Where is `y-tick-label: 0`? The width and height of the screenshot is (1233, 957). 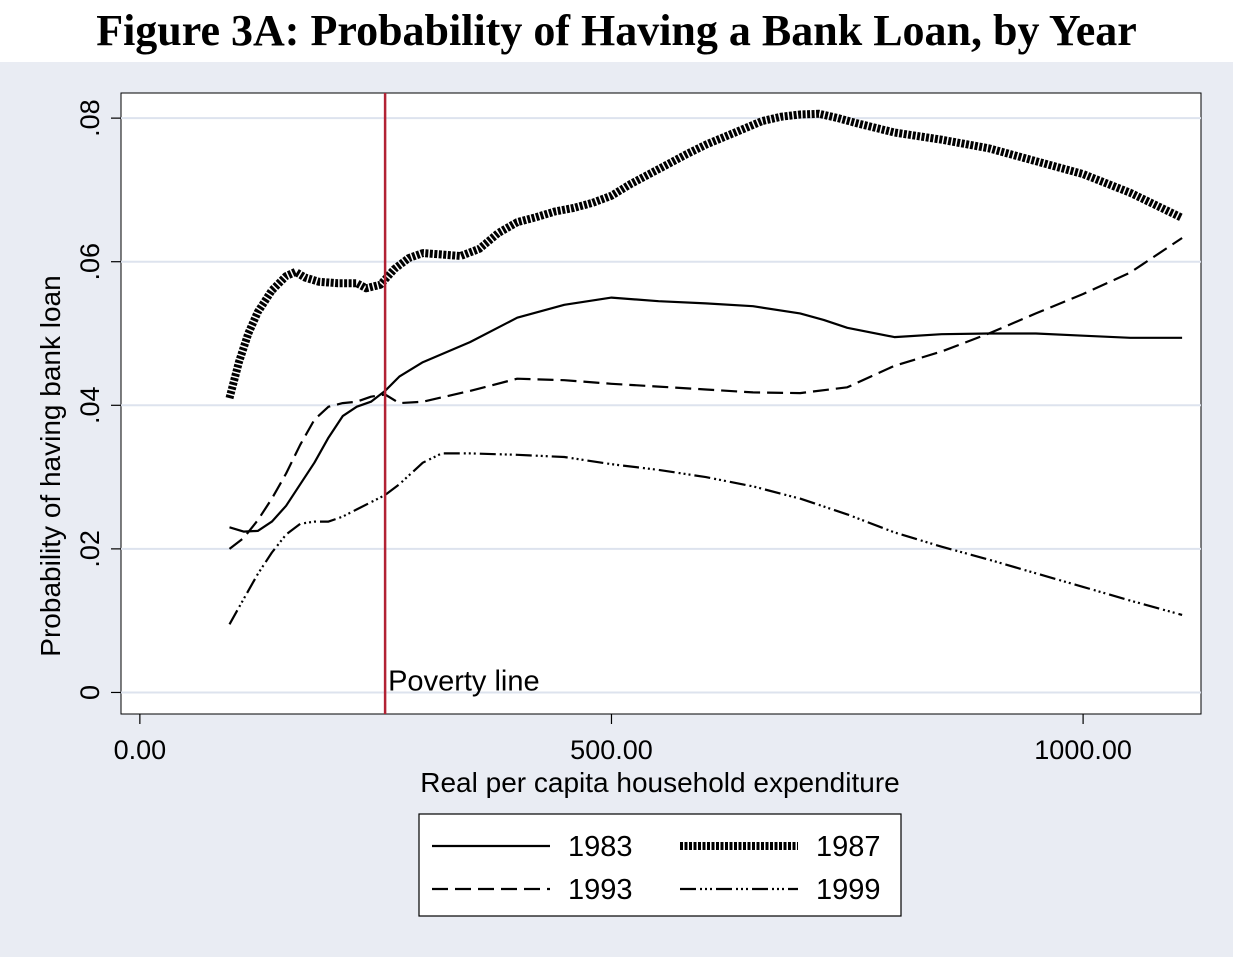
y-tick-label: 0 is located at coordinates (90, 692).